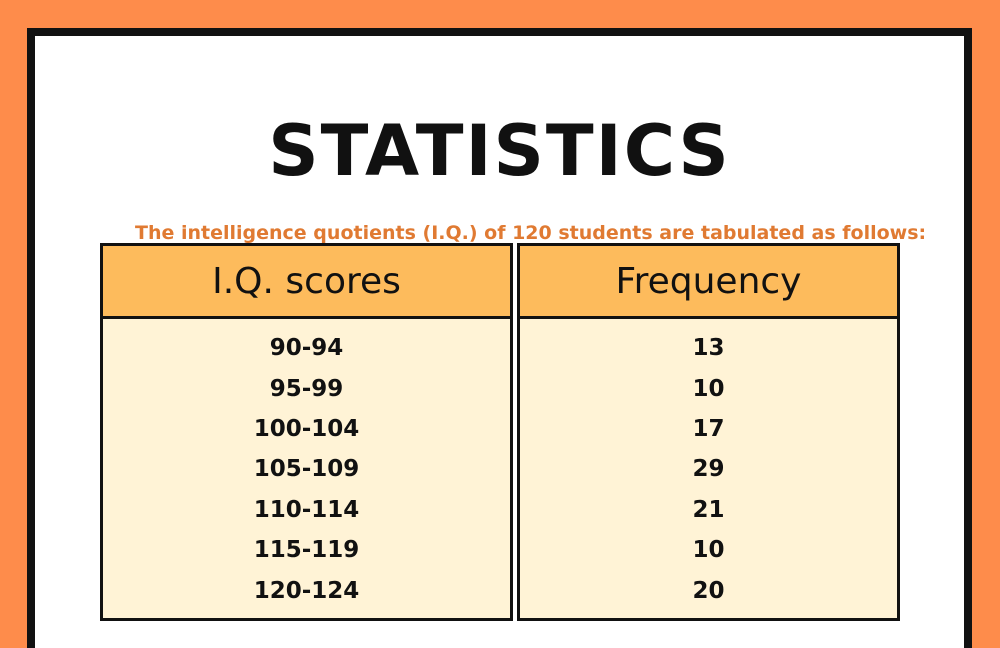  I want to click on table-cell-iq-score: 110-114, so click(306, 509).